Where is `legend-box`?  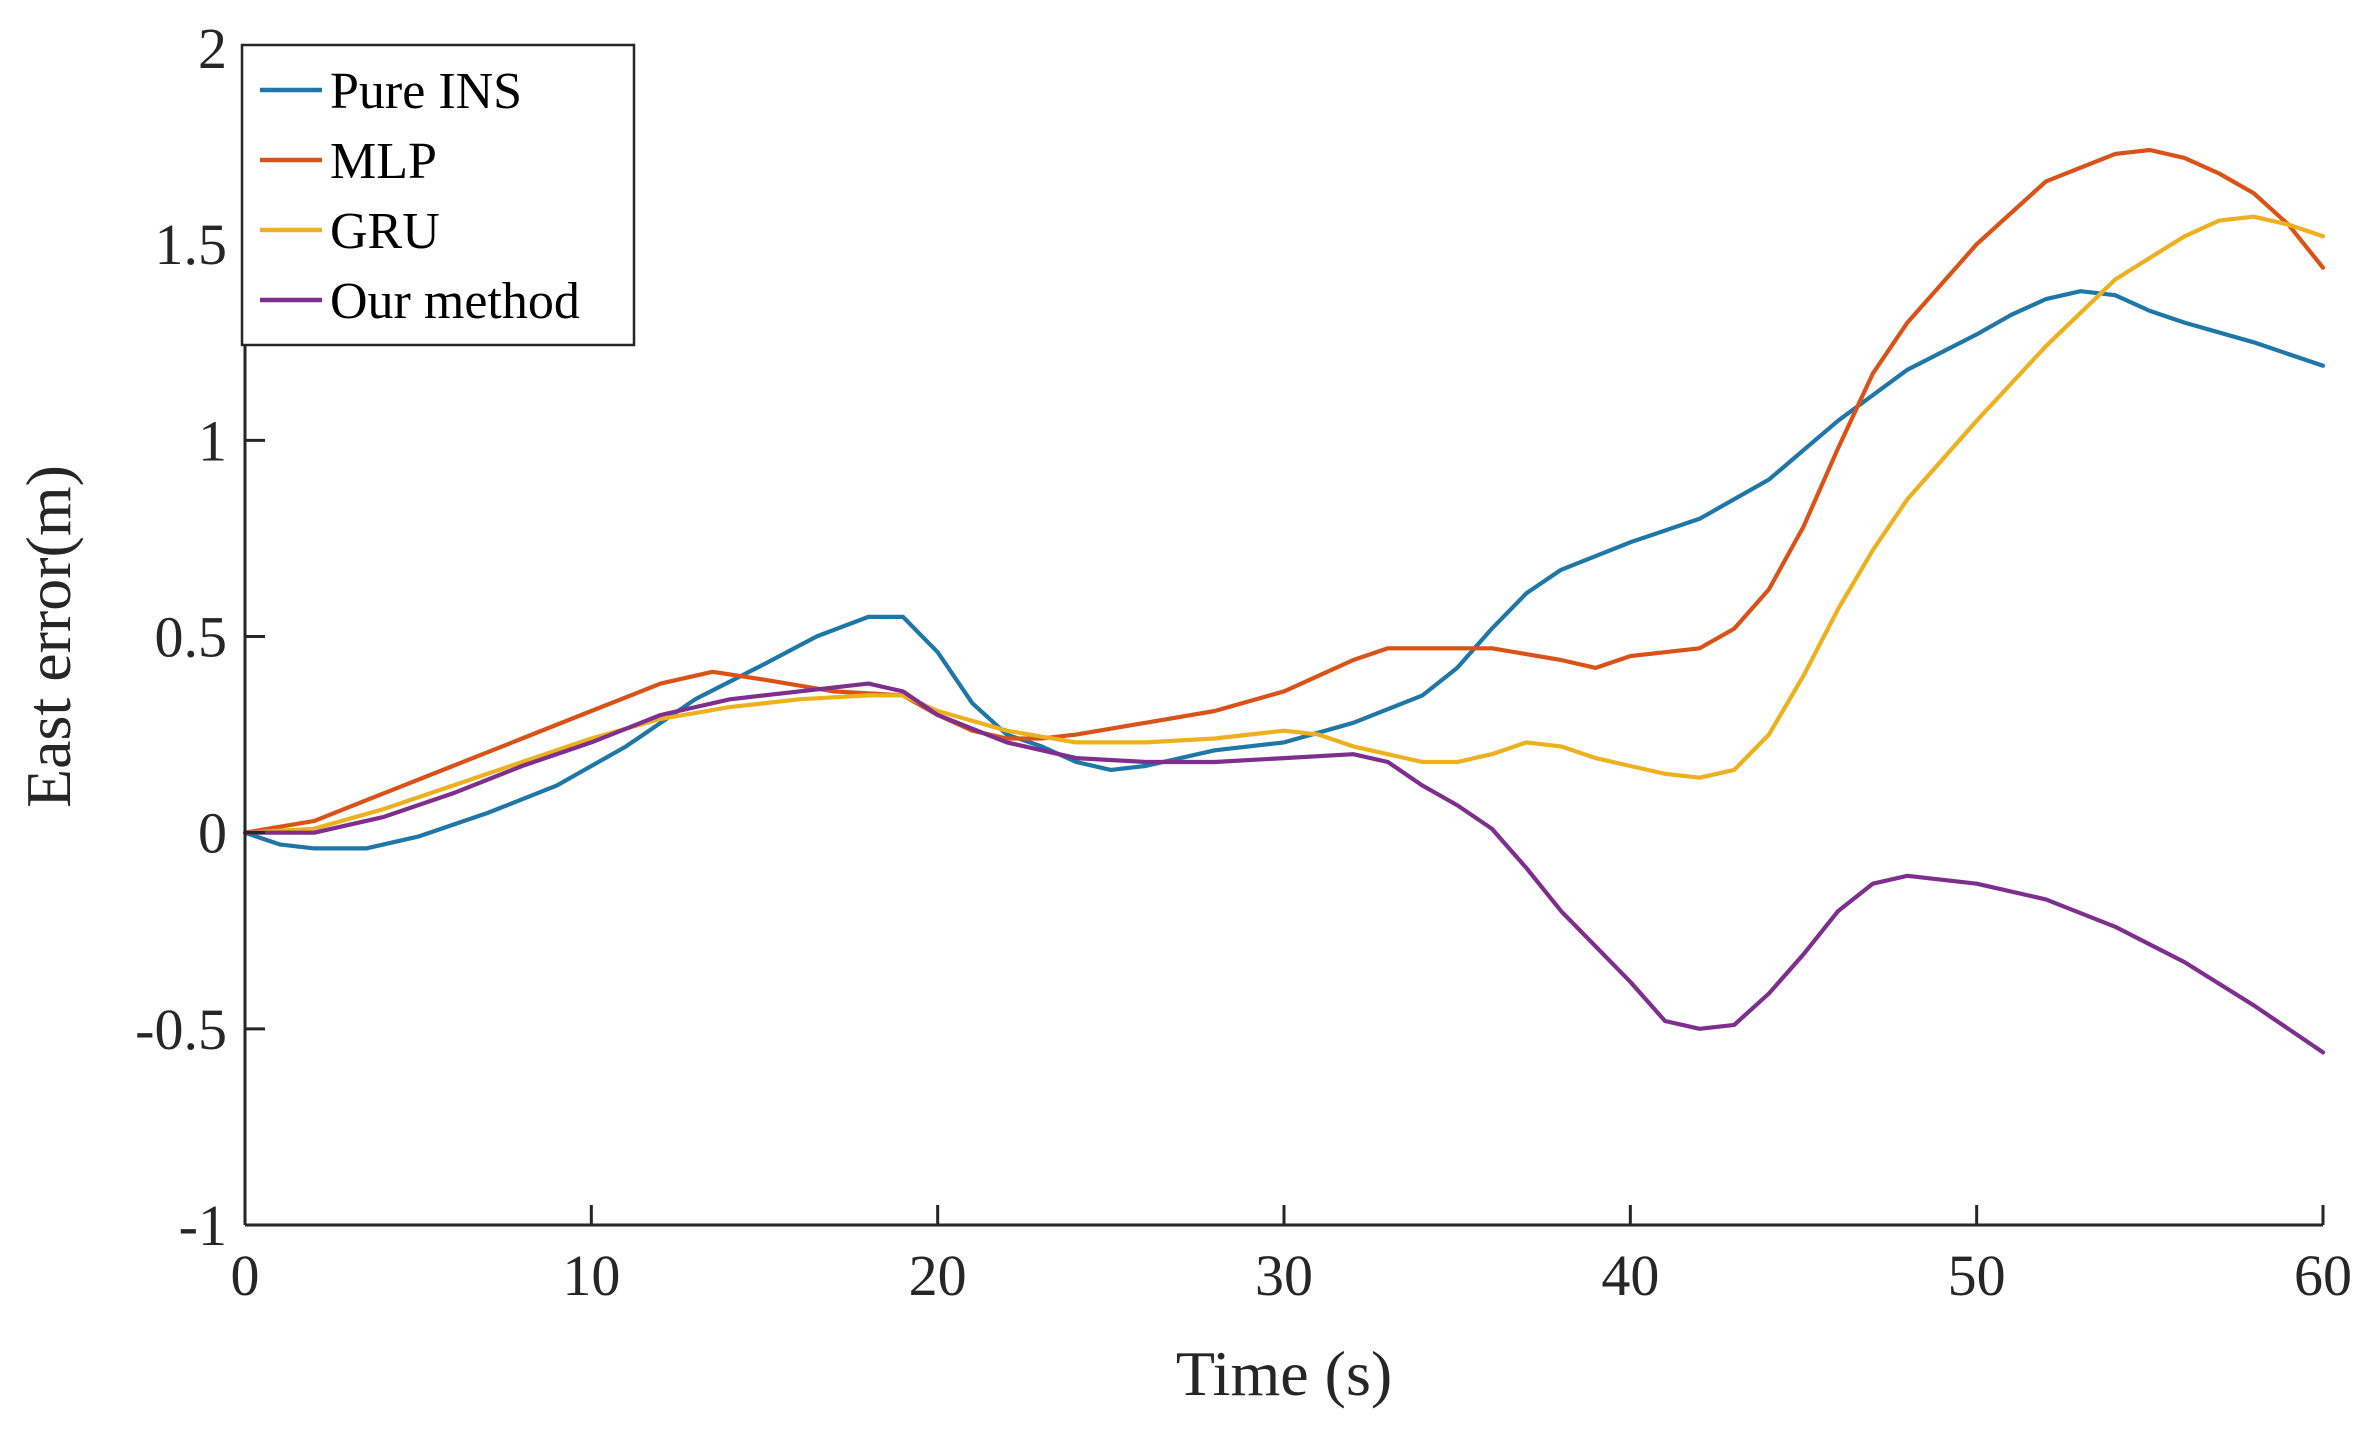 legend-box is located at coordinates (438, 195).